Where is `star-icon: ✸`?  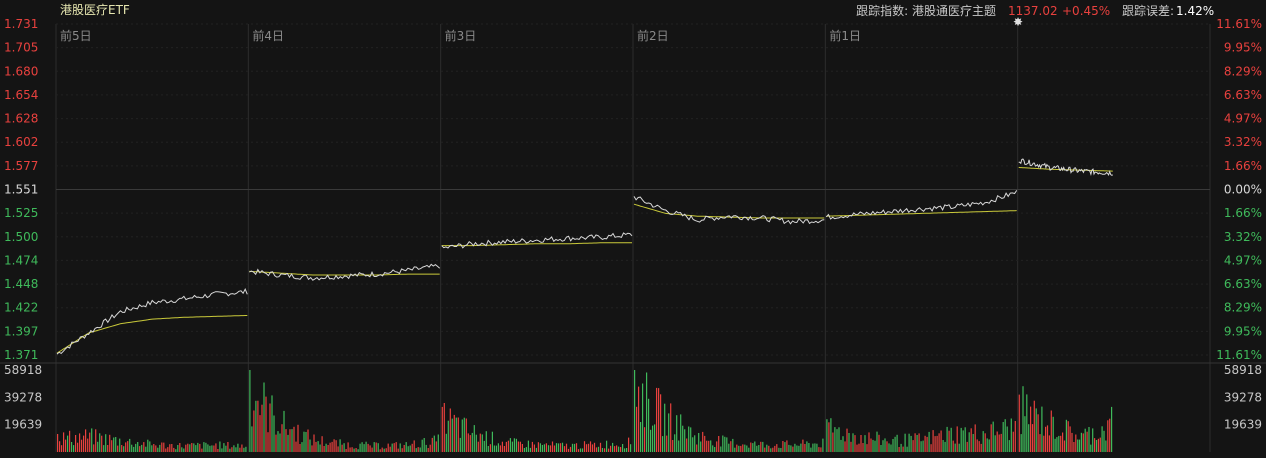
star-icon: ✸ is located at coordinates (1018, 22).